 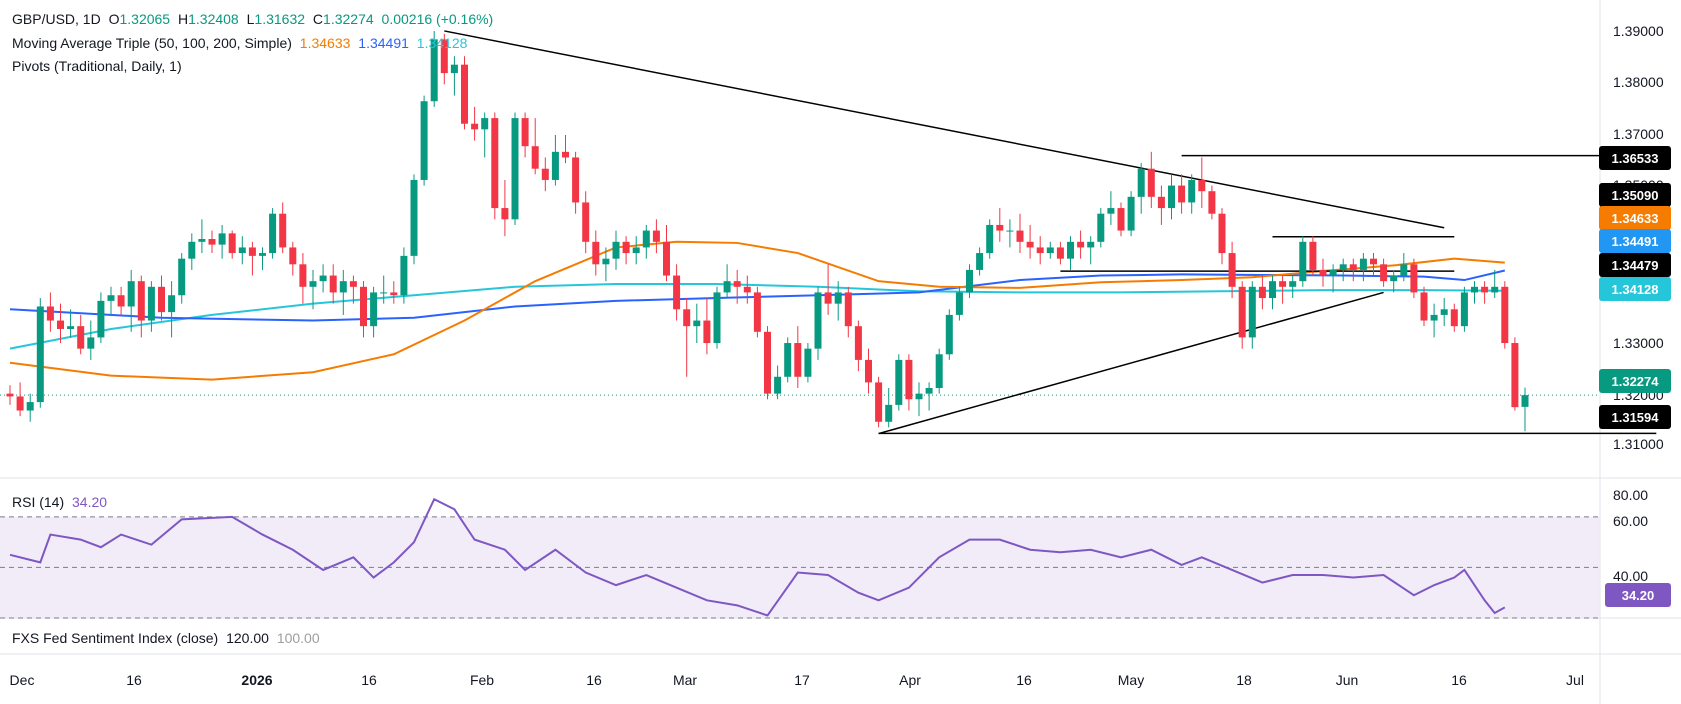 What do you see at coordinates (1635, 265) in the screenshot?
I see `price-tag-pivot: 1.34479` at bounding box center [1635, 265].